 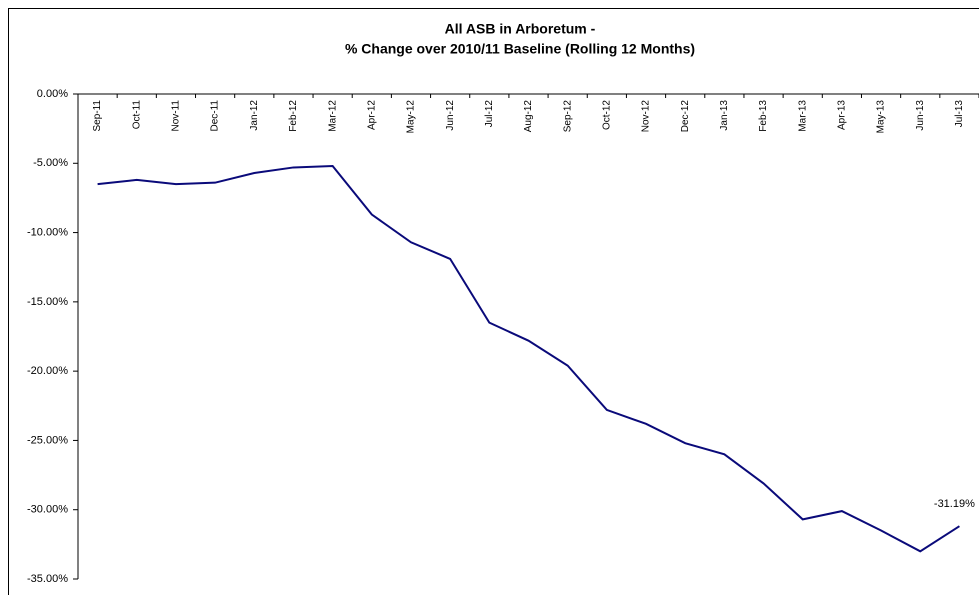 What do you see at coordinates (293, 116) in the screenshot?
I see `x-tick-label: Feb-12` at bounding box center [293, 116].